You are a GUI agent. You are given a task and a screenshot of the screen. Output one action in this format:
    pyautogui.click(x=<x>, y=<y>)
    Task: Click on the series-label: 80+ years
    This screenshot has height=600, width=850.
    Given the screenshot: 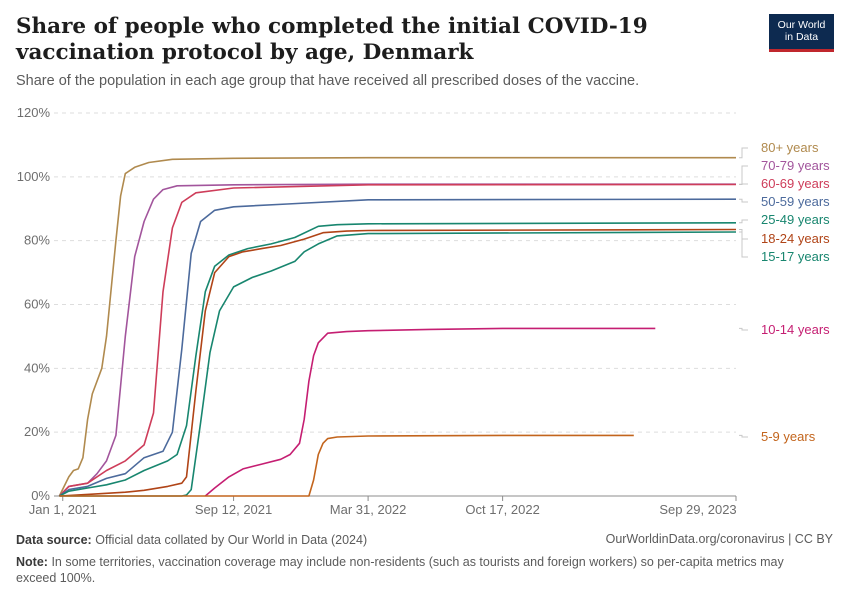 What is the action you would take?
    pyautogui.click(x=790, y=147)
    